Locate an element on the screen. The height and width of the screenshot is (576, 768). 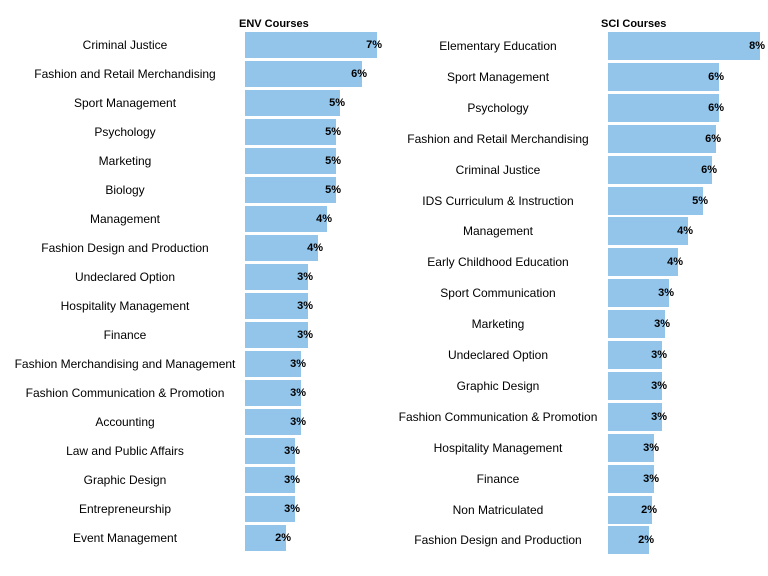
env-category-label: Finance is located at coordinates (125, 335).